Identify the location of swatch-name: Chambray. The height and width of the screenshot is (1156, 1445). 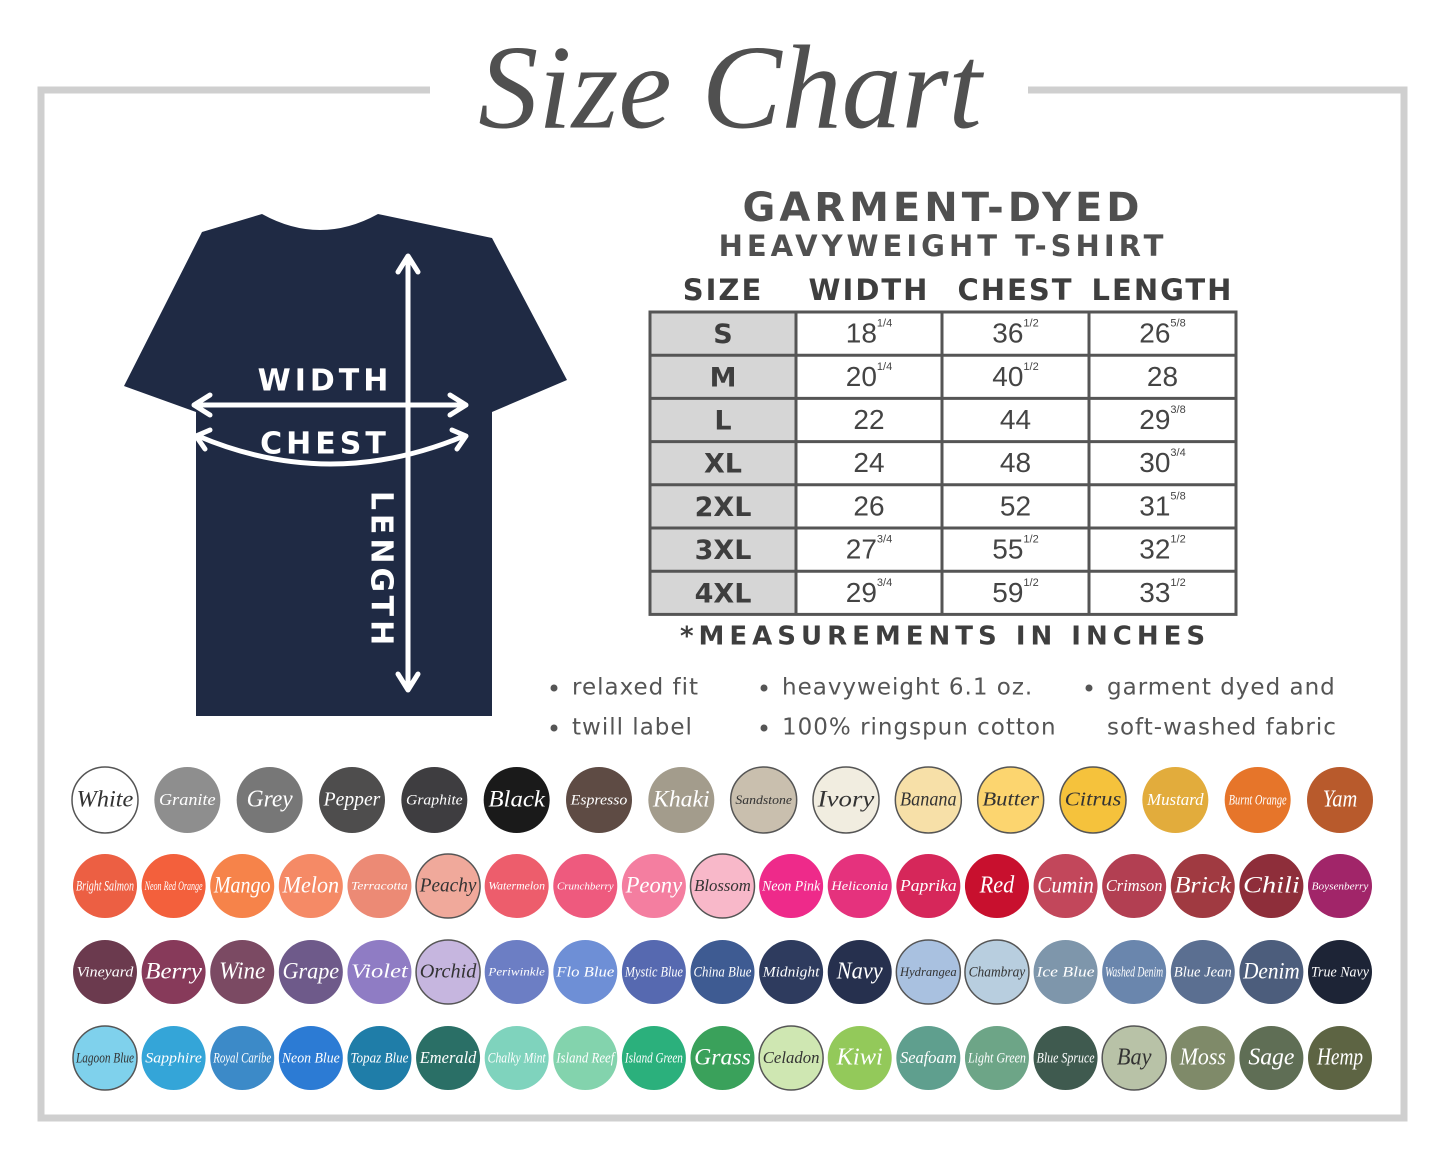
(997, 972).